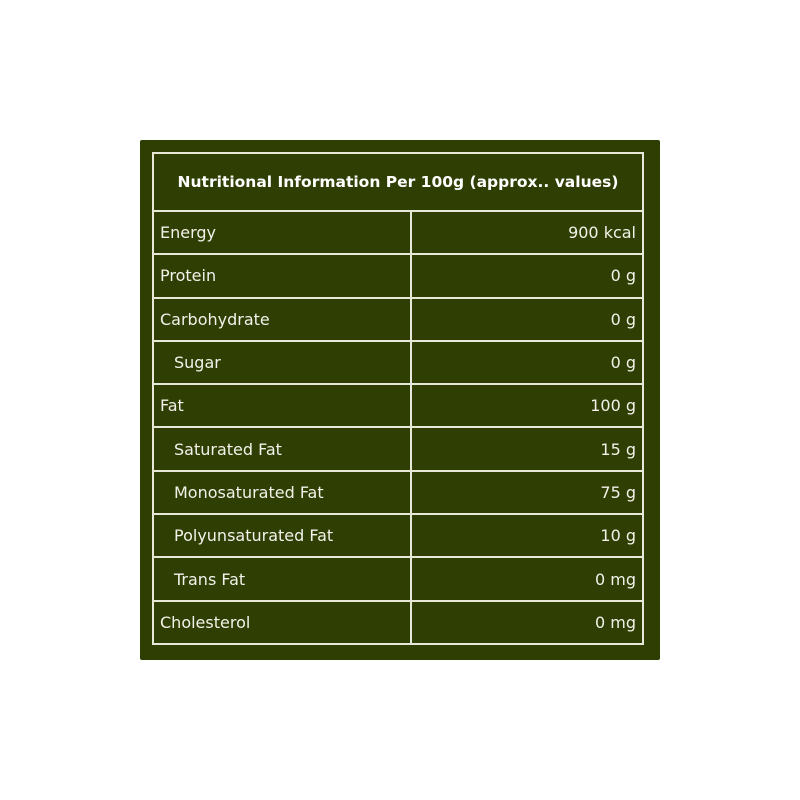 The height and width of the screenshot is (800, 800). I want to click on nutrient-value: 75 g, so click(618, 492).